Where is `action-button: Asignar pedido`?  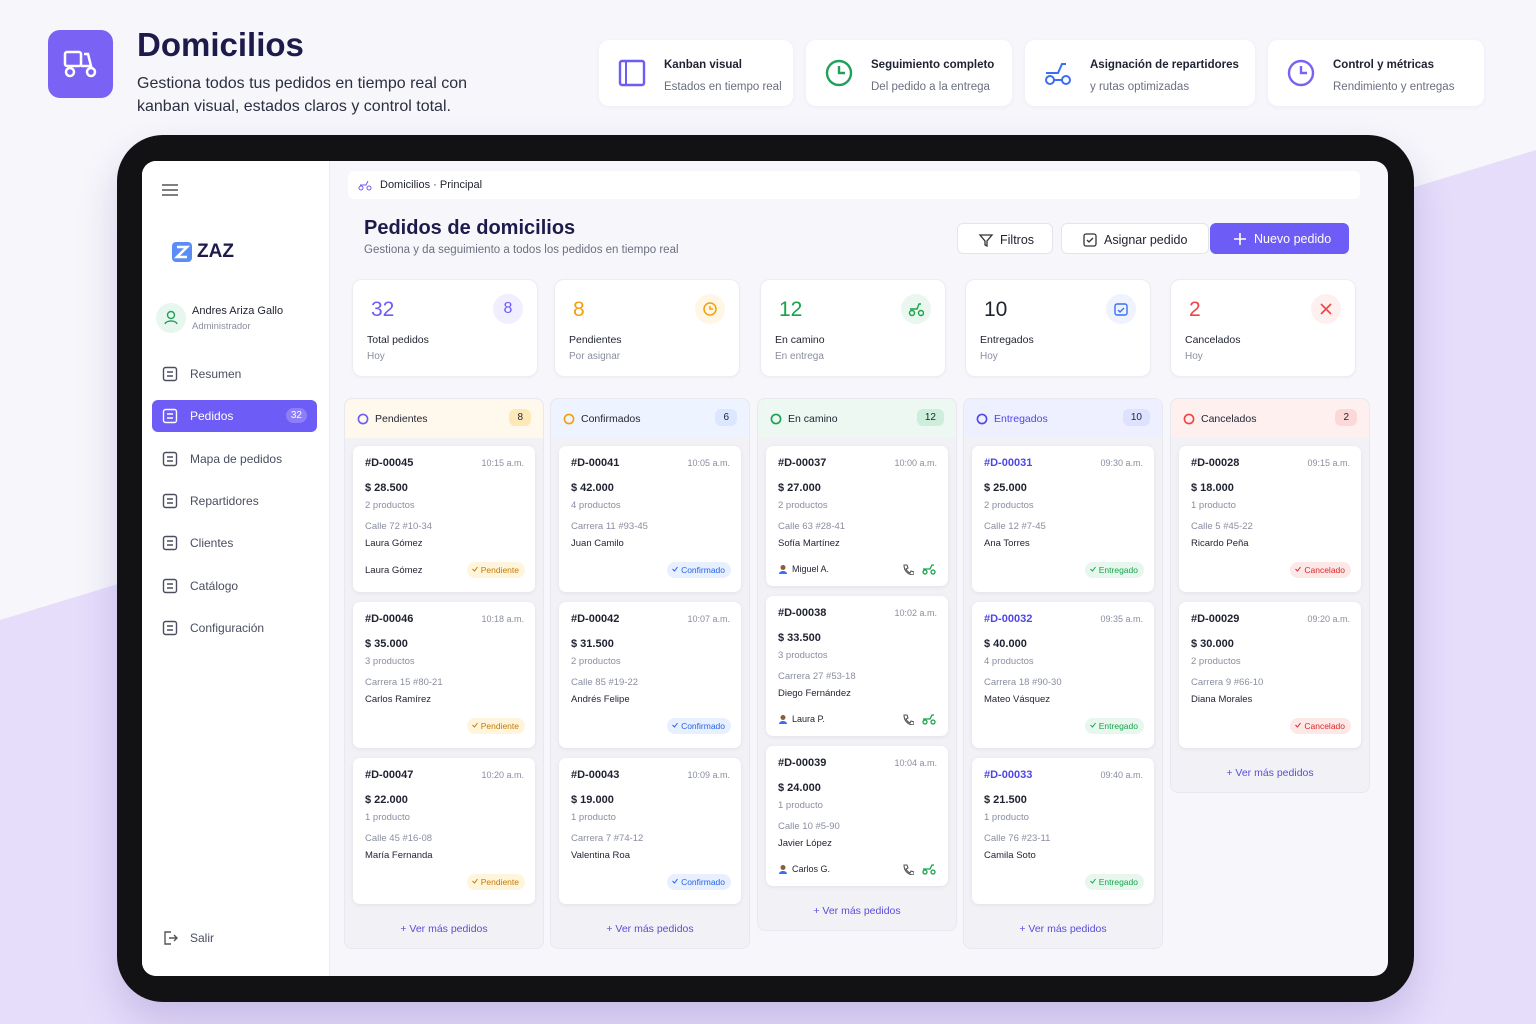
action-button: Asignar pedido is located at coordinates (1135, 238).